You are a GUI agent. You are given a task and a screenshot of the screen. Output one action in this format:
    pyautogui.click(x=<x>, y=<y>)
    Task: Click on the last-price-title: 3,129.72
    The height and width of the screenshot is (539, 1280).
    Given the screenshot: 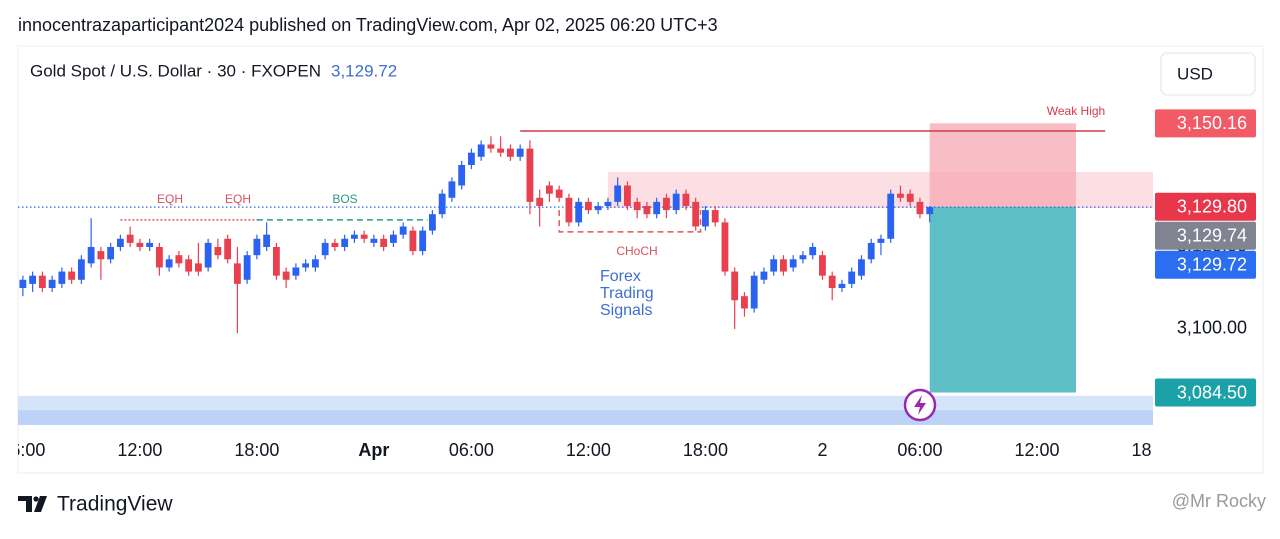 What is the action you would take?
    pyautogui.click(x=364, y=70)
    